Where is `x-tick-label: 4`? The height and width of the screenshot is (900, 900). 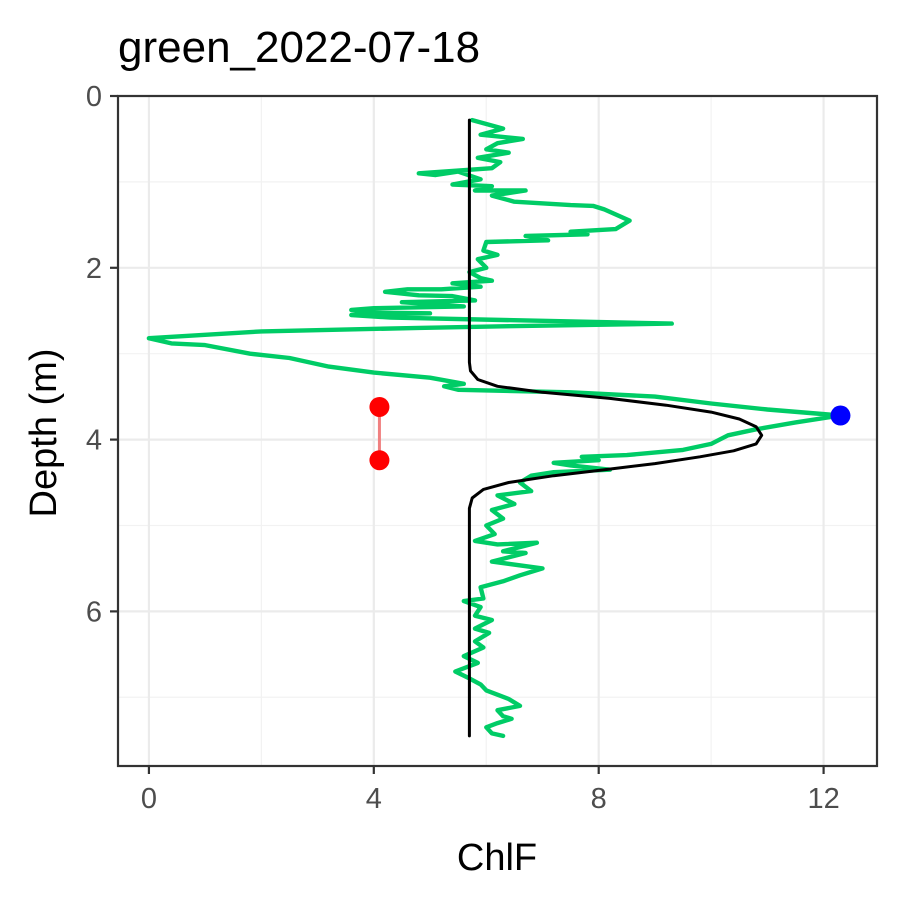 x-tick-label: 4 is located at coordinates (374, 799).